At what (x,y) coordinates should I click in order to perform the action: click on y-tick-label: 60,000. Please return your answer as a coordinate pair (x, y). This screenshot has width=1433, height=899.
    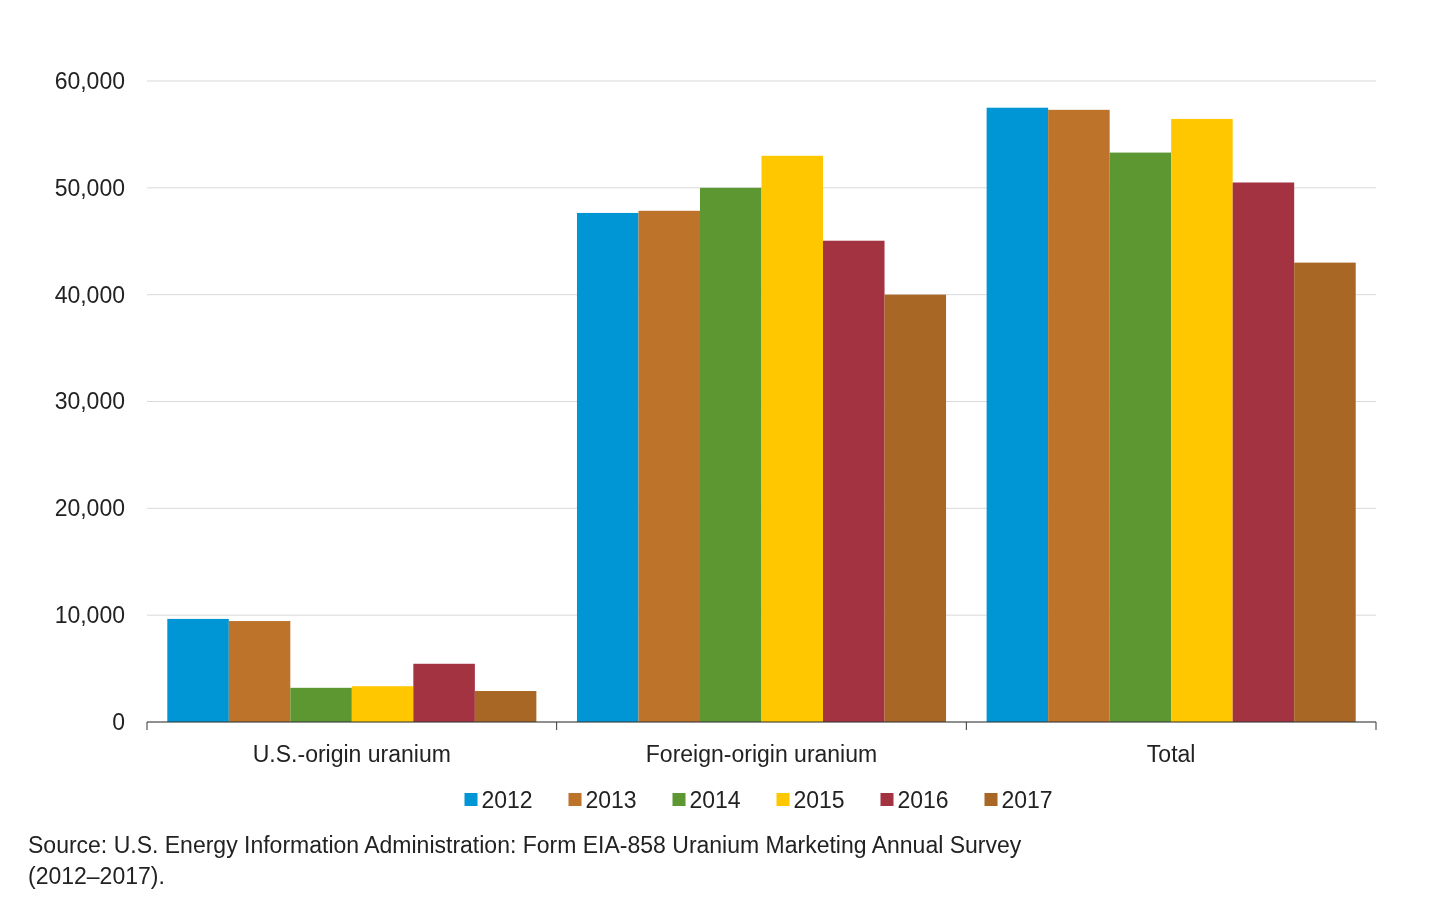
    Looking at the image, I should click on (89, 80).